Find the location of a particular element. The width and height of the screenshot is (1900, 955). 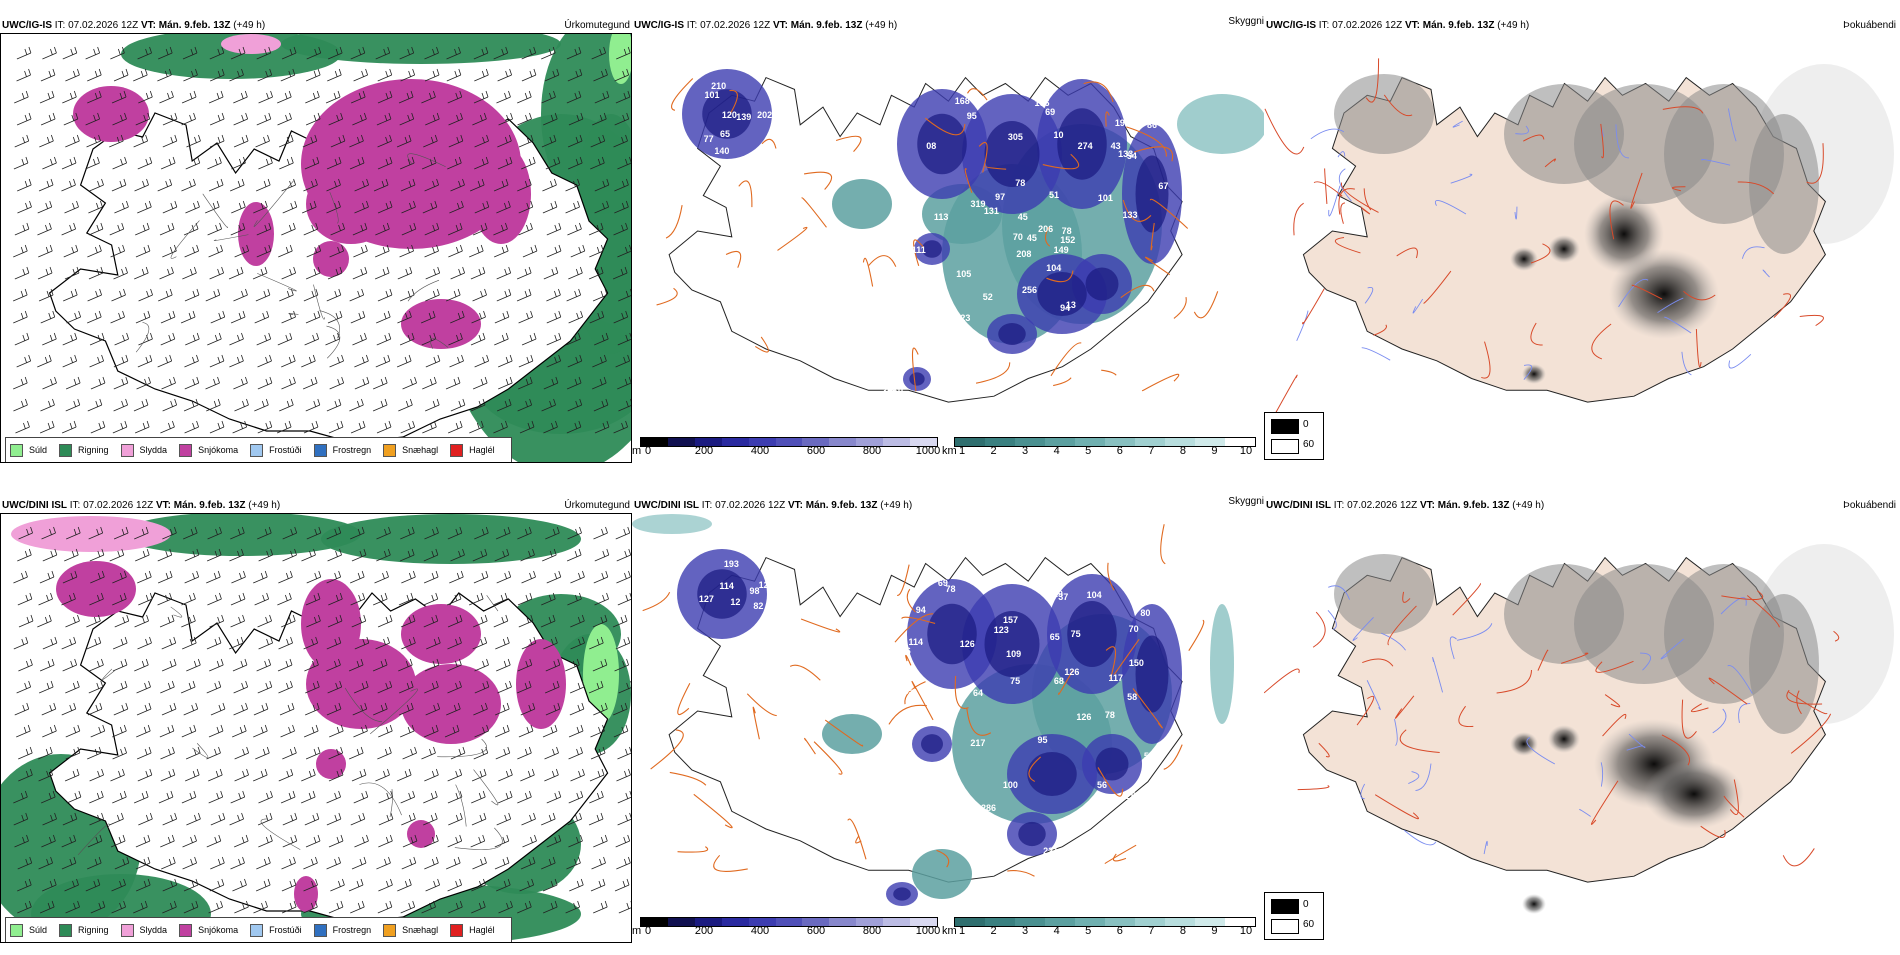

visibility-colorbar-strip is located at coordinates (1105, 922).